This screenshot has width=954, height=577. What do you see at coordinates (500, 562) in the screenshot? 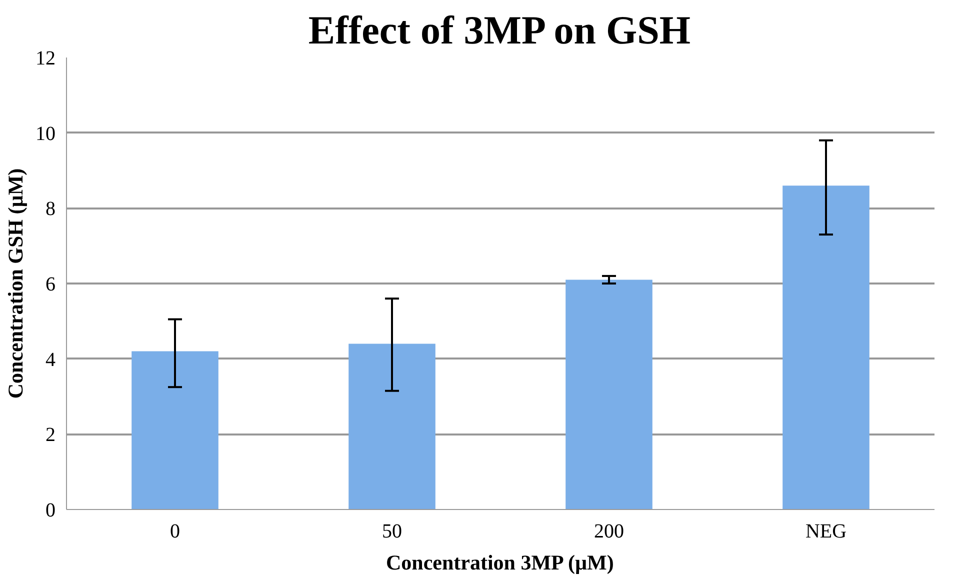
I see `x-axis-title: Concentration 3MP (µM)` at bounding box center [500, 562].